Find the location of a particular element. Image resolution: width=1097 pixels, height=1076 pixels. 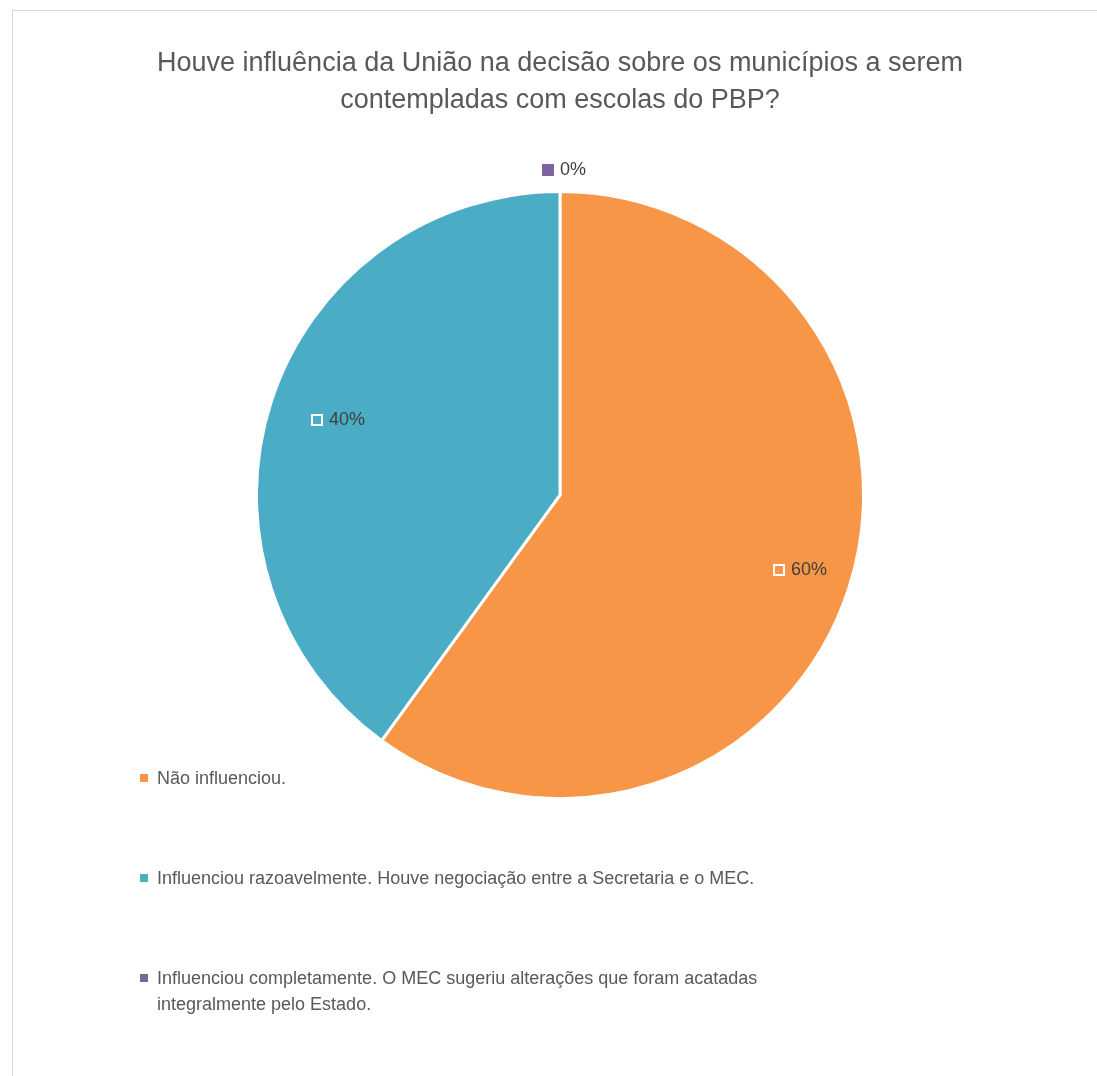

text: 0% is located at coordinates (573, 169).